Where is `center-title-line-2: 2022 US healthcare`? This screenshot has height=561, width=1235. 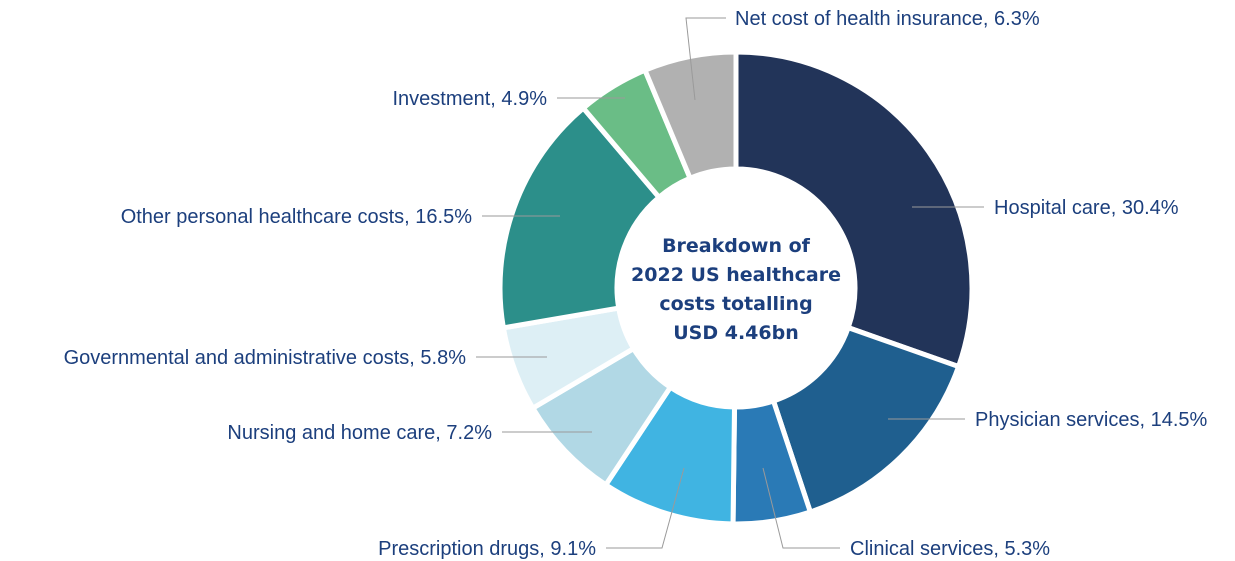 center-title-line-2: 2022 US healthcare is located at coordinates (736, 275).